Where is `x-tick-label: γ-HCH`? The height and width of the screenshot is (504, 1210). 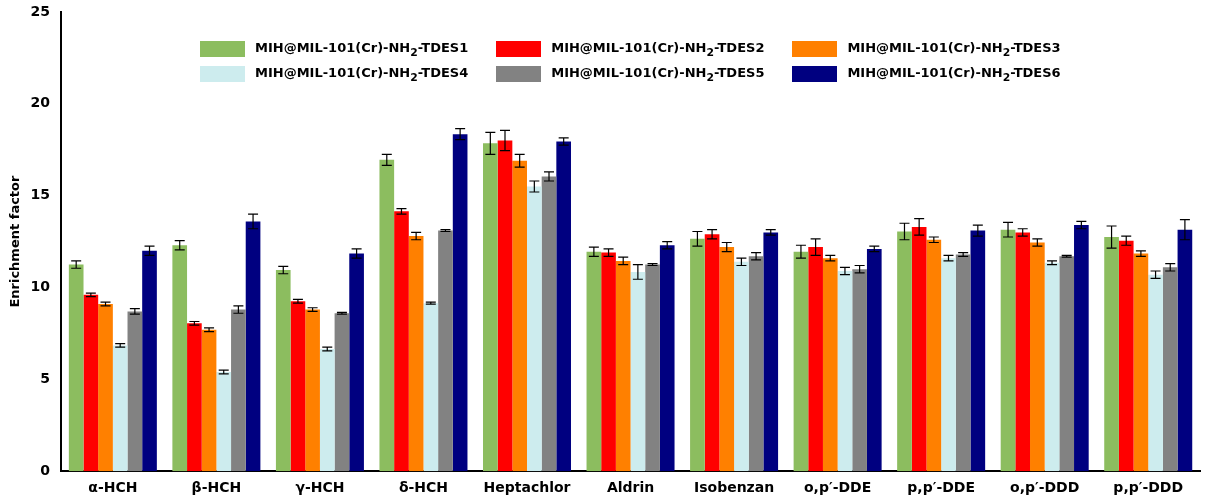 x-tick-label: γ-HCH is located at coordinates (320, 487).